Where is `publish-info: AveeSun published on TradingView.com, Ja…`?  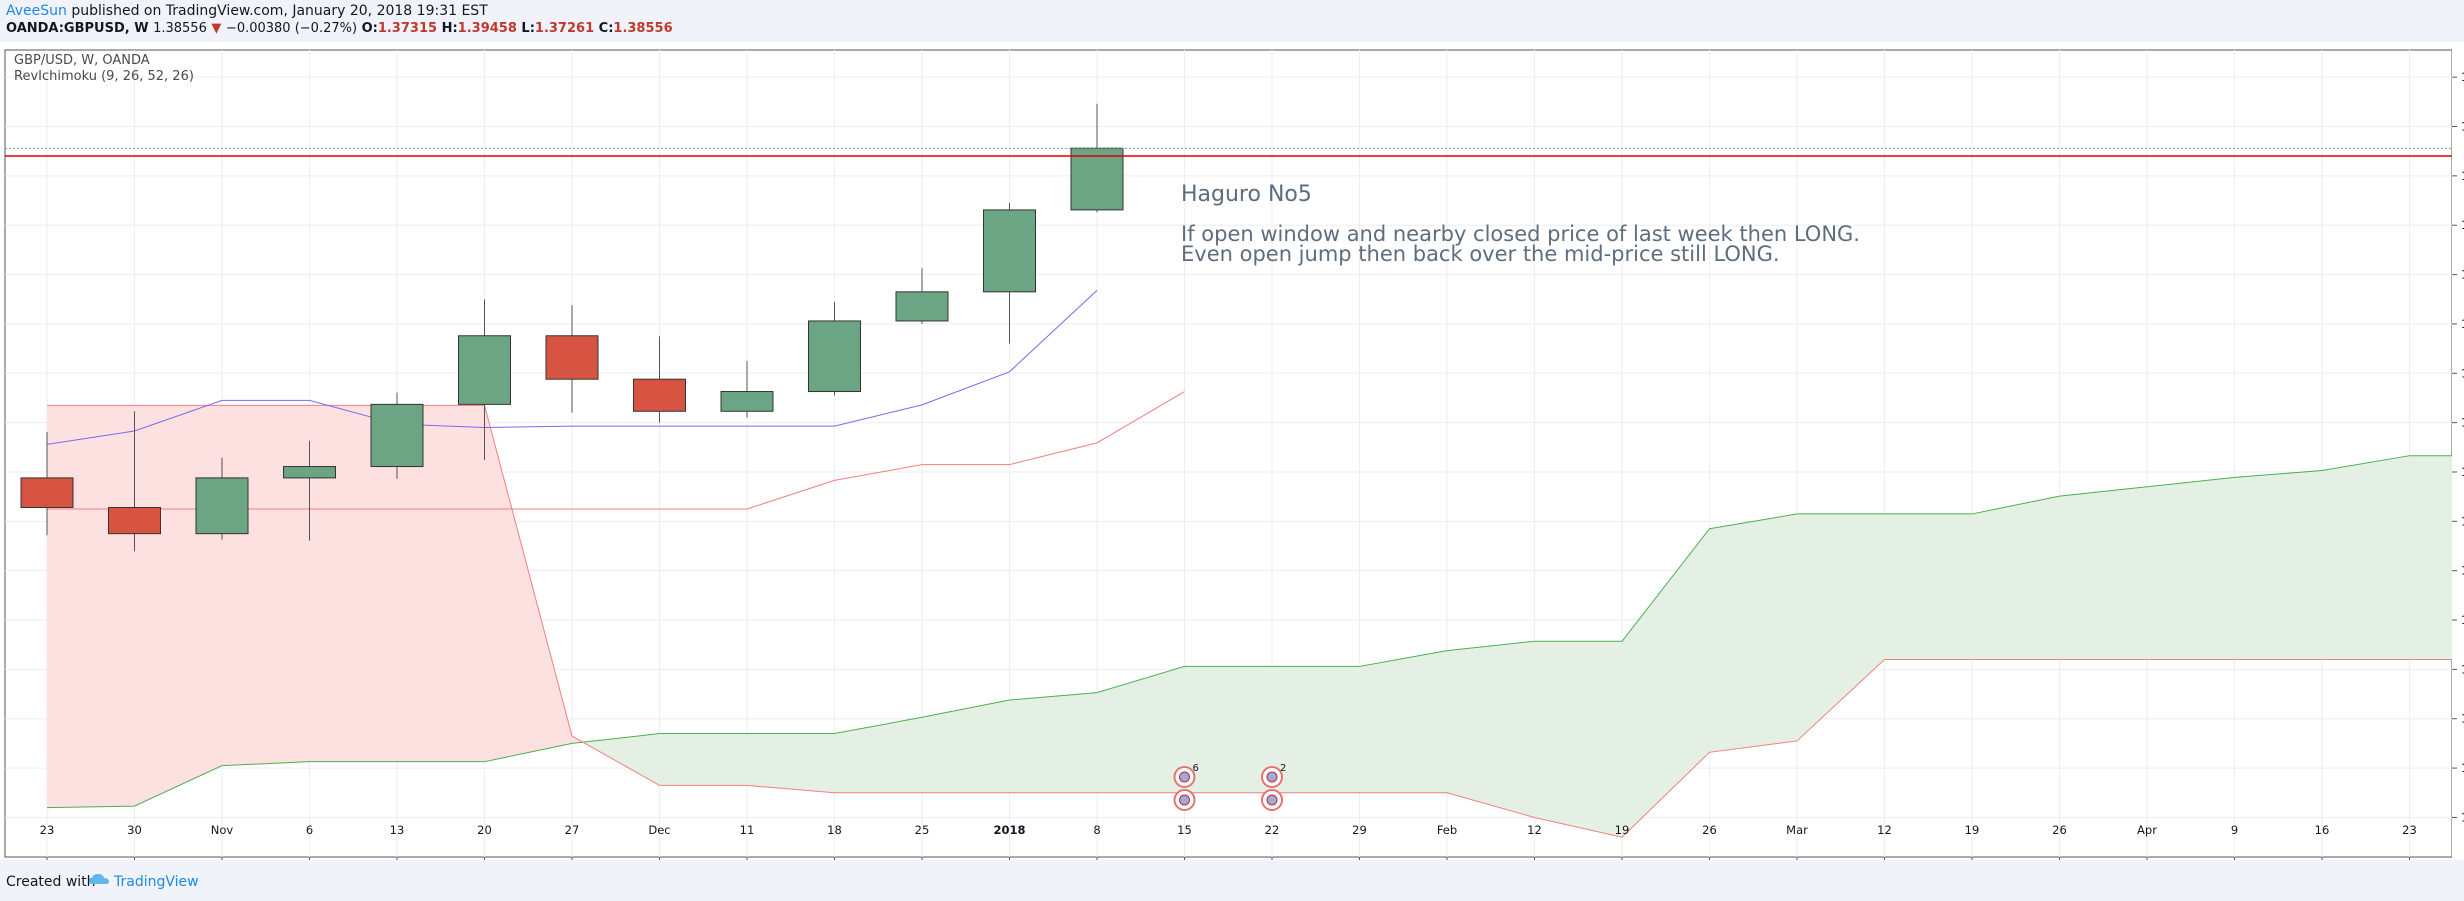
publish-info: AveeSun published on TradingView.com, Ja… is located at coordinates (247, 11).